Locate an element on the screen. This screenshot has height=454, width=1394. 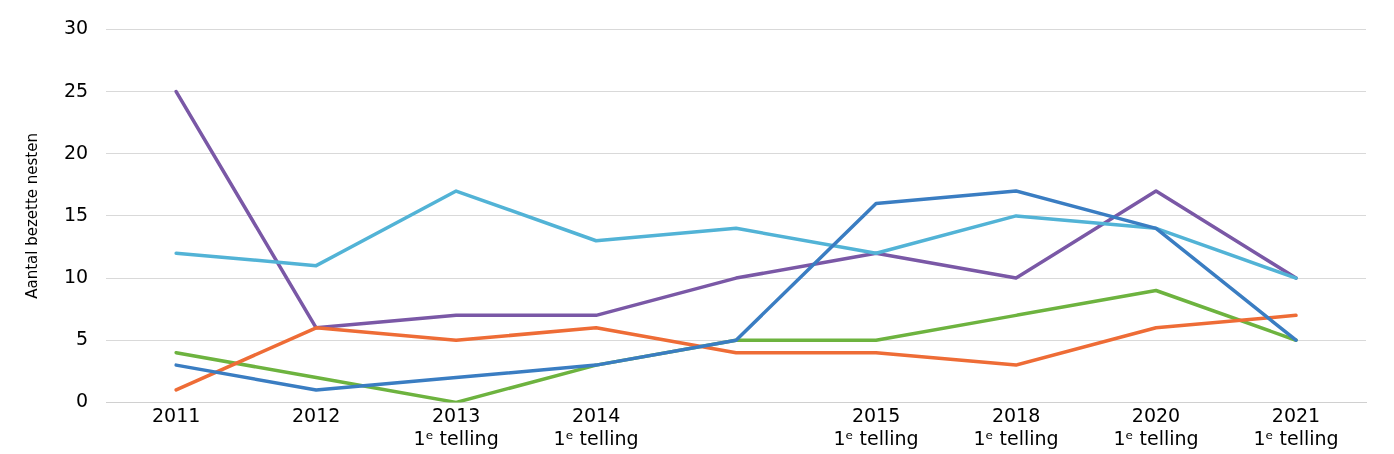
y-tick-label: 5 is located at coordinates (82, 338).